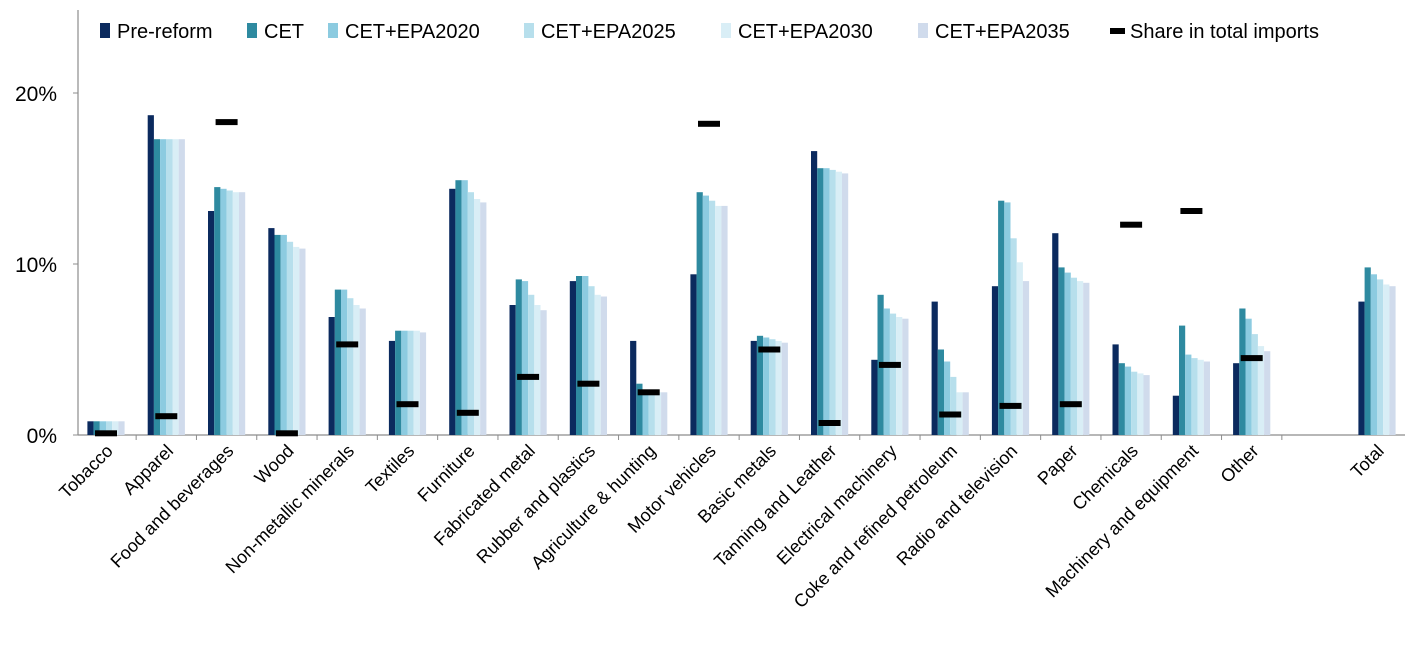  What do you see at coordinates (390, 469) in the screenshot?
I see `category-label: Textiles` at bounding box center [390, 469].